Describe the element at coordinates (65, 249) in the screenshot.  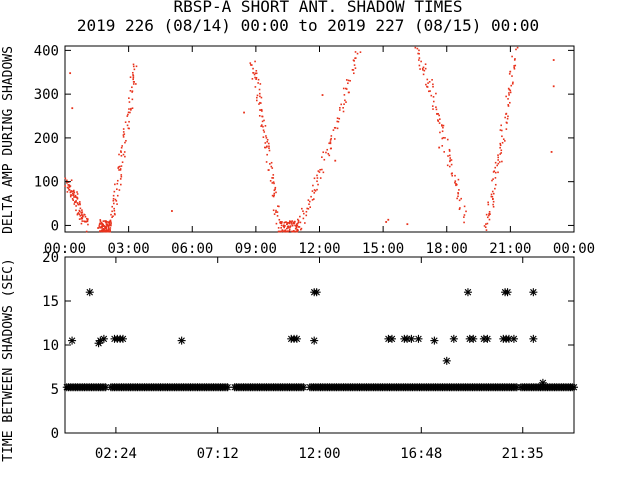
I see `top-x-tick-label: 00:00` at that location.